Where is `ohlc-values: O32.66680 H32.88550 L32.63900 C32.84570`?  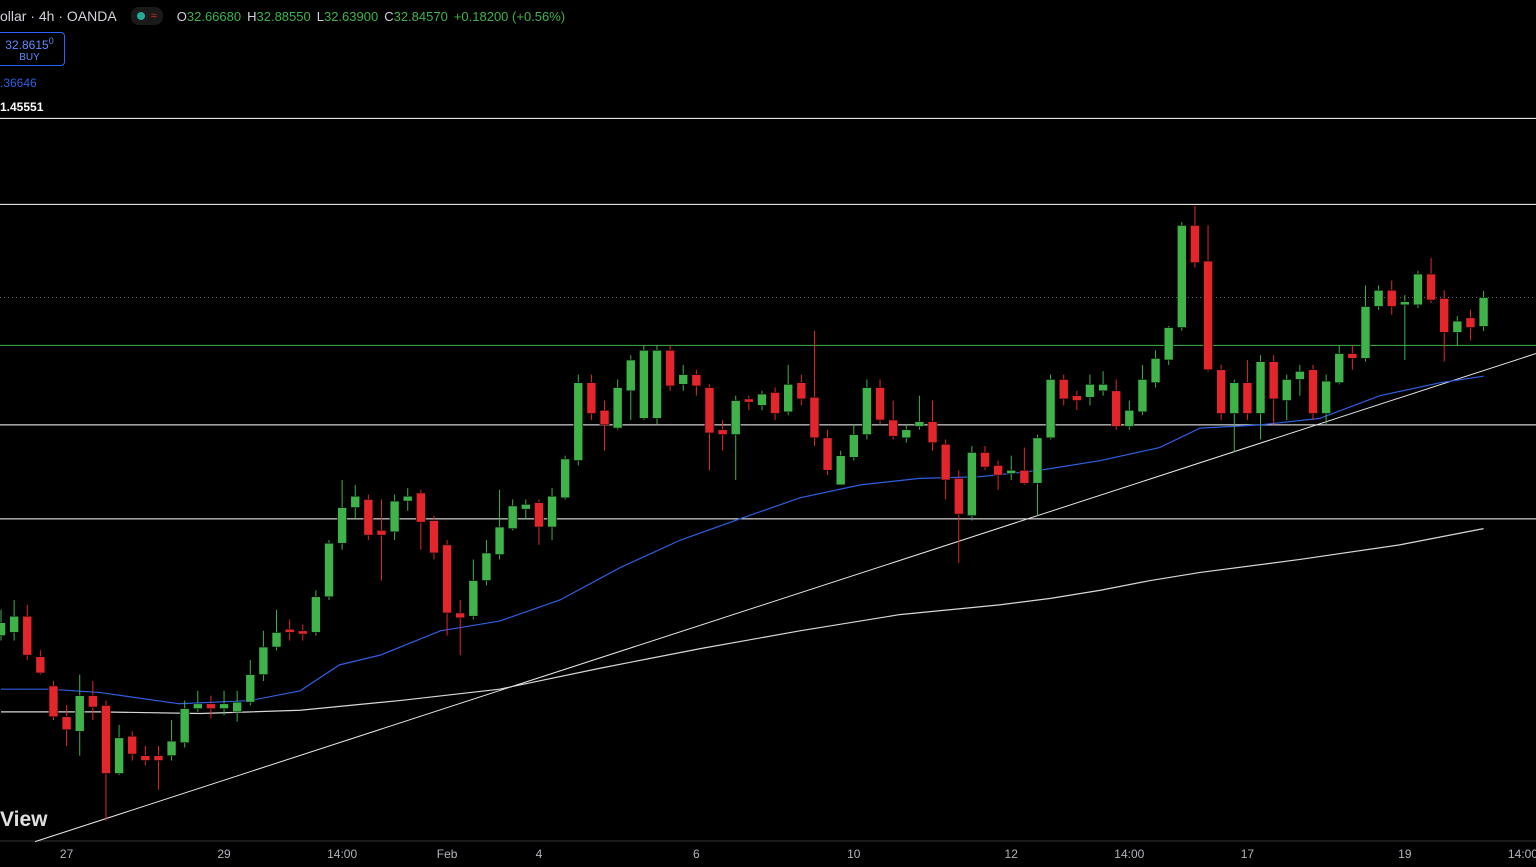 ohlc-values: O32.66680 H32.88550 L32.63900 C32.84570 is located at coordinates (315, 16).